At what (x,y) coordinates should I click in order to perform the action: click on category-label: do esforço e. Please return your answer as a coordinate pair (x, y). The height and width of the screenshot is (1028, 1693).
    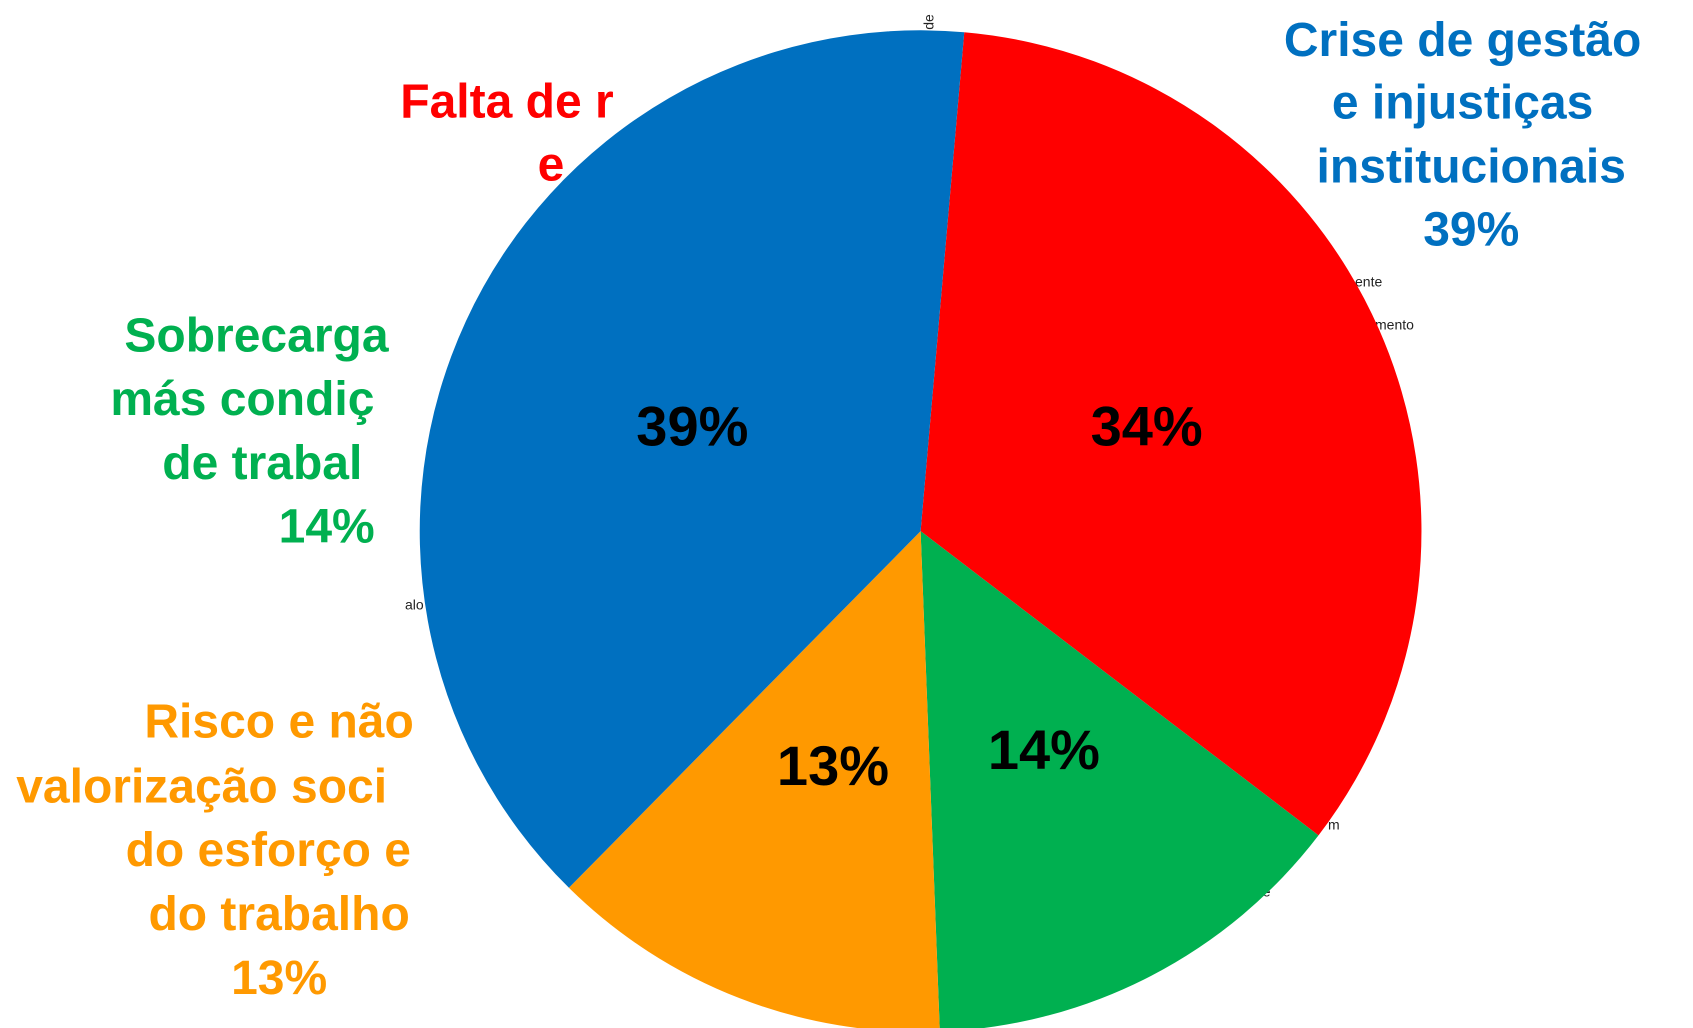
    Looking at the image, I should click on (268, 850).